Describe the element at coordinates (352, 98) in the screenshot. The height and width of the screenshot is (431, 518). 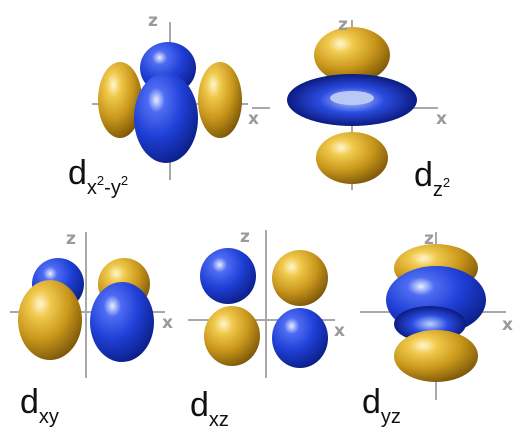
I see `torus-hole` at that location.